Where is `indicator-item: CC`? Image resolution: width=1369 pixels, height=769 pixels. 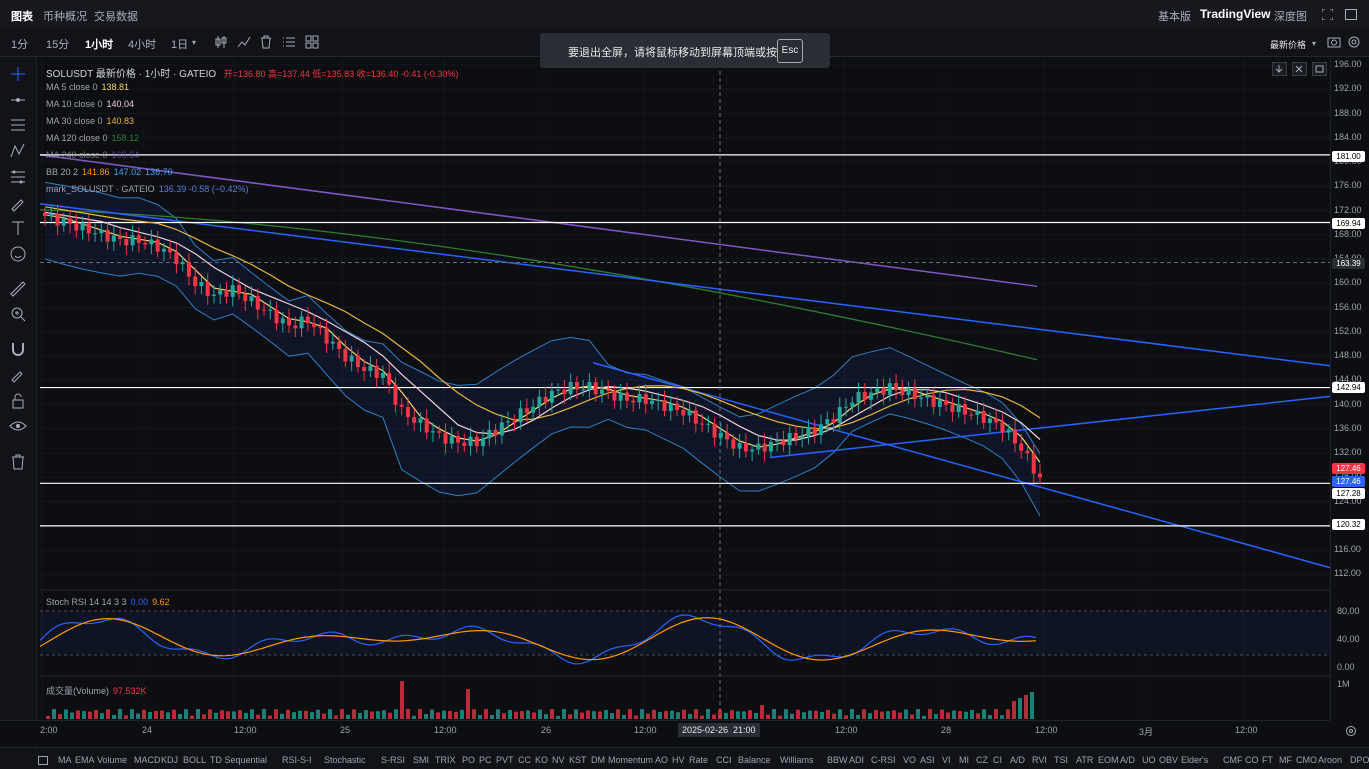 indicator-item: CC is located at coordinates (524, 760).